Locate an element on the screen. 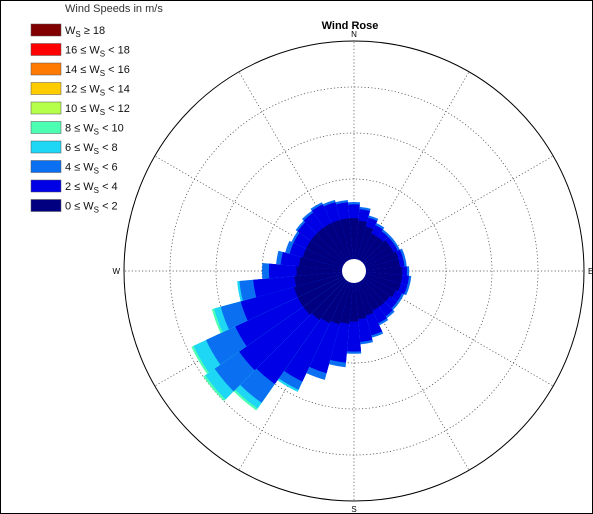 Image resolution: width=593 pixels, height=514 pixels. compass-north-label: N is located at coordinates (354, 34).